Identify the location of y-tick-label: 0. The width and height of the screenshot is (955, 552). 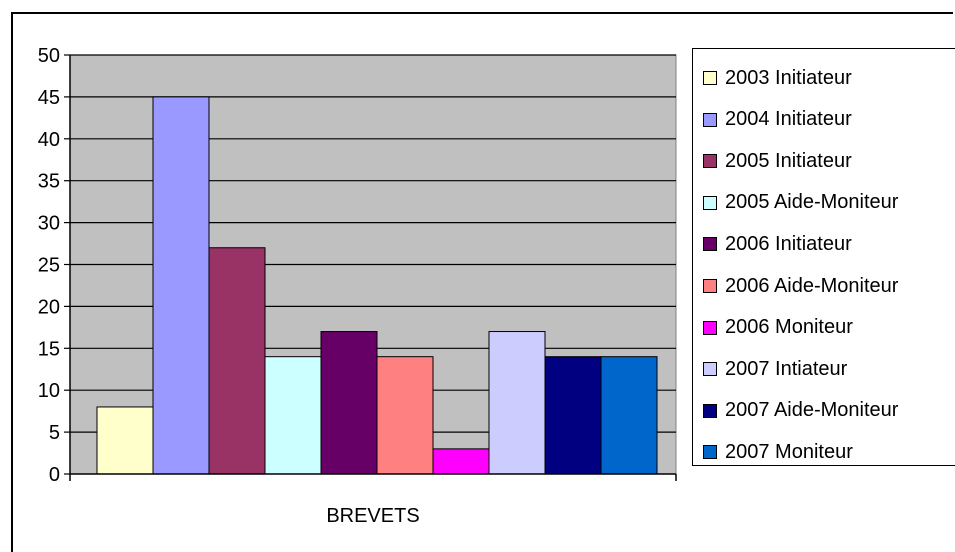
(54, 475).